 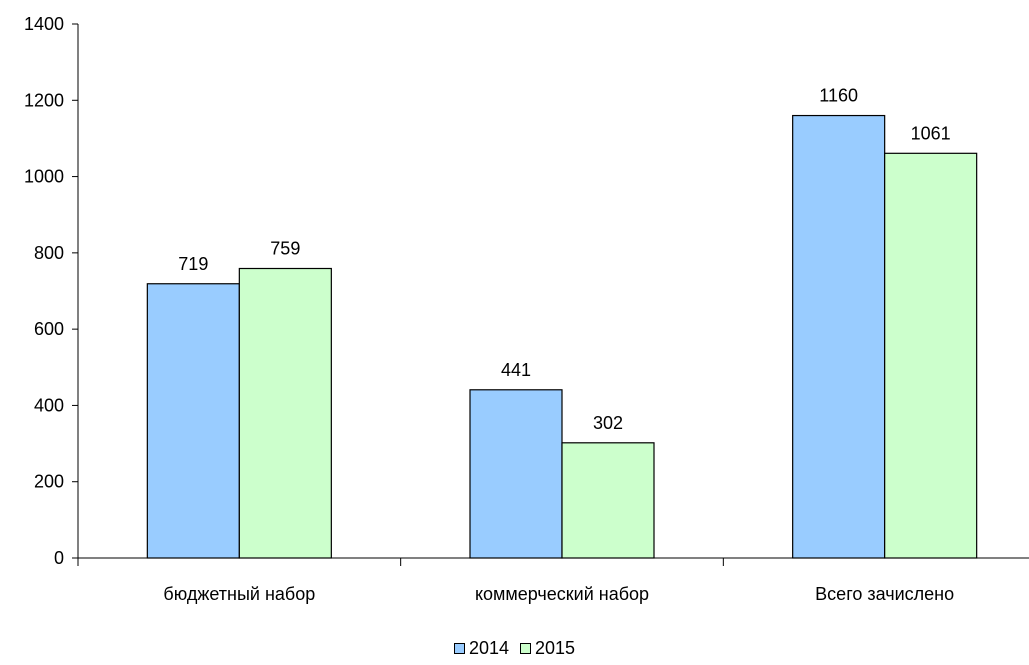 I want to click on data-label: 441, so click(x=516, y=370).